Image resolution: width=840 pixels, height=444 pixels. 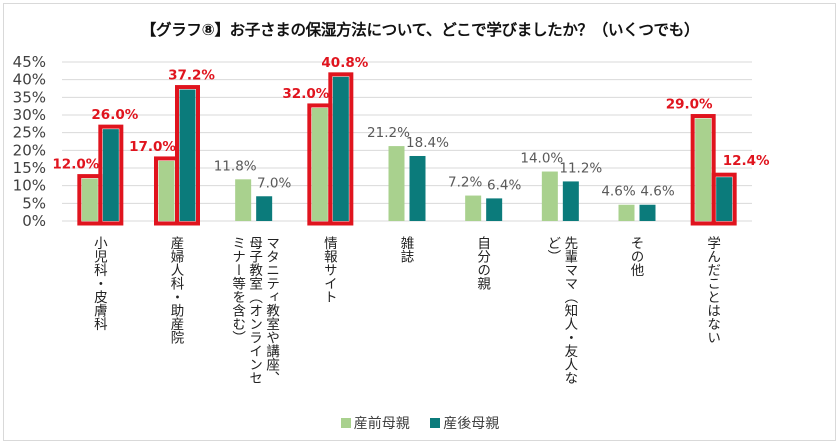 I want to click on category-label: 情報サイト, so click(x=328, y=270).